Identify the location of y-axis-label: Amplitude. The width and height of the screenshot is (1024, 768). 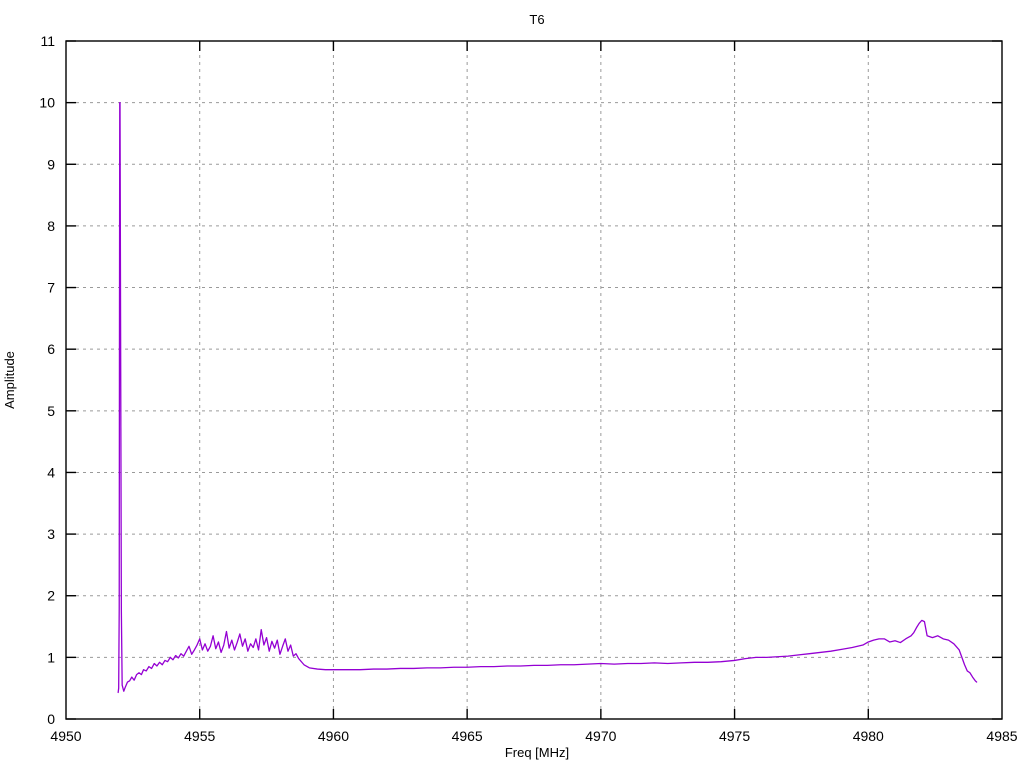
(9, 380).